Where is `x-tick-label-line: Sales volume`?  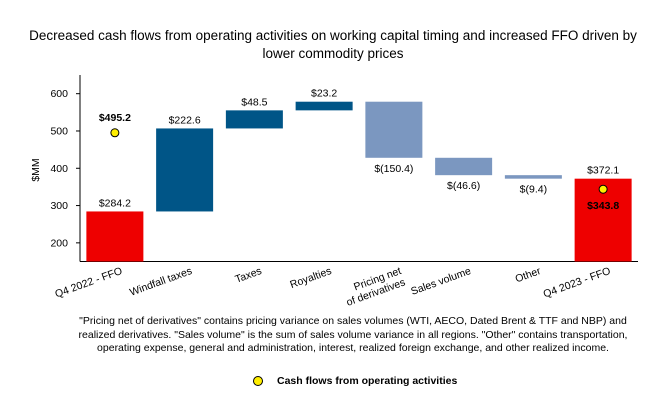 x-tick-label-line: Sales volume is located at coordinates (440, 281).